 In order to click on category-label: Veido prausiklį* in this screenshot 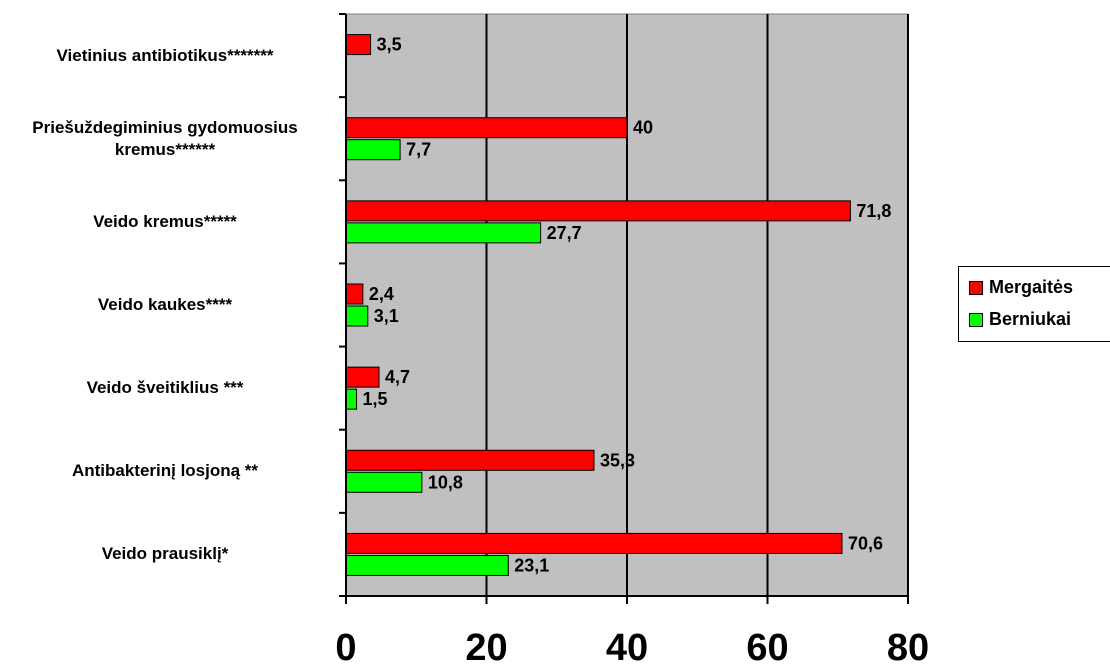, I will do `click(165, 554)`.